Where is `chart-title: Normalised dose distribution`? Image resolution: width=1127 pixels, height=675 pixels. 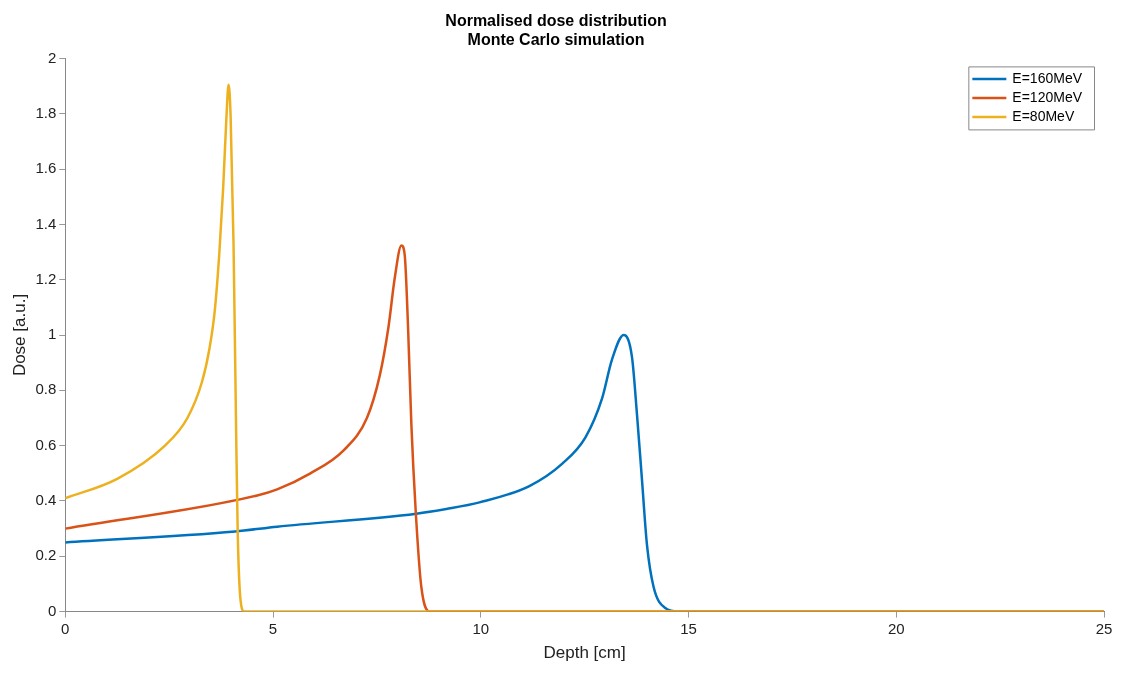 chart-title: Normalised dose distribution is located at coordinates (556, 21).